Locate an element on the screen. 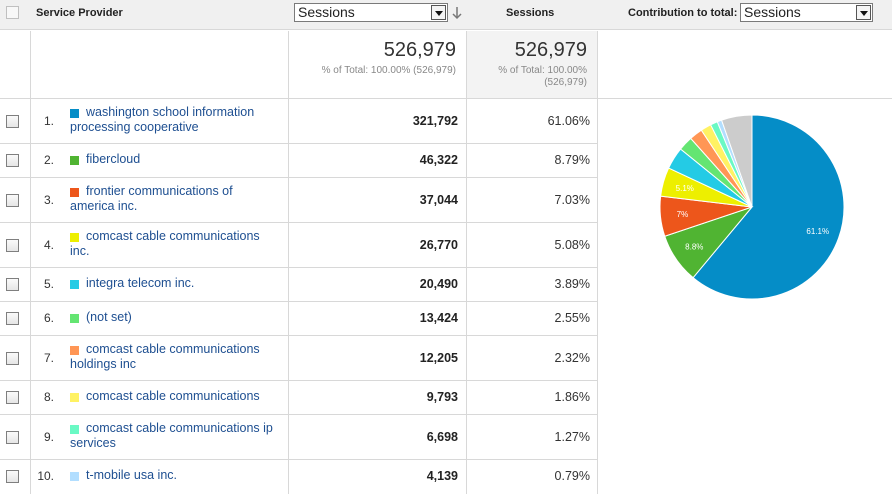 This screenshot has width=892, height=494. contribution-percent: 61.06% is located at coordinates (568, 121).